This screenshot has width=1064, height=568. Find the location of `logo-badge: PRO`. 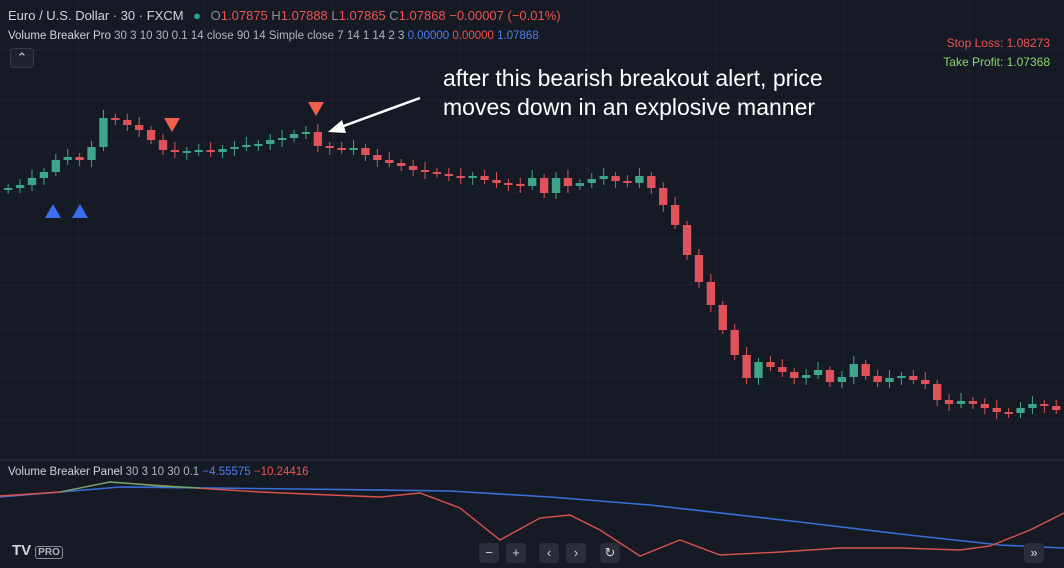

logo-badge: PRO is located at coordinates (49, 552).